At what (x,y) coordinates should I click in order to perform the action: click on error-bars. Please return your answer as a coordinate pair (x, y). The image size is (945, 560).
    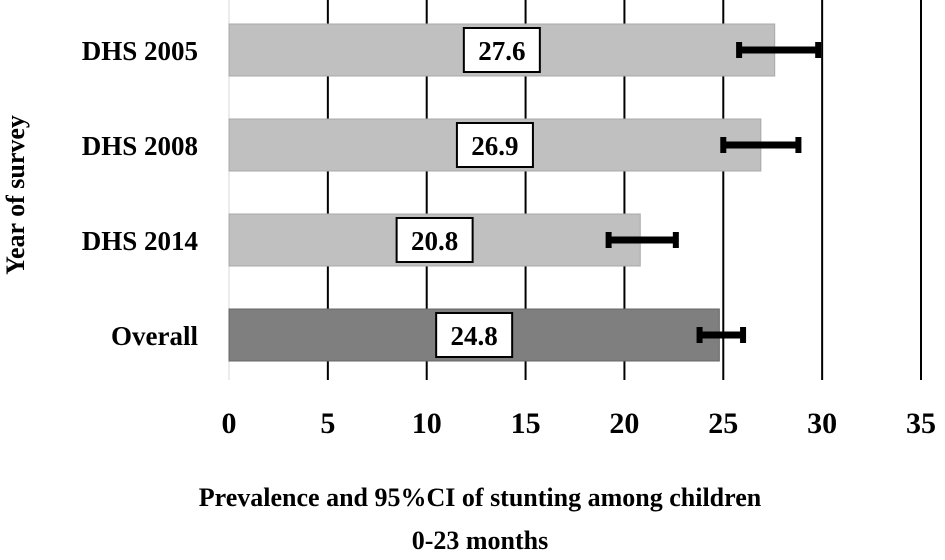
    Looking at the image, I should click on (713, 192).